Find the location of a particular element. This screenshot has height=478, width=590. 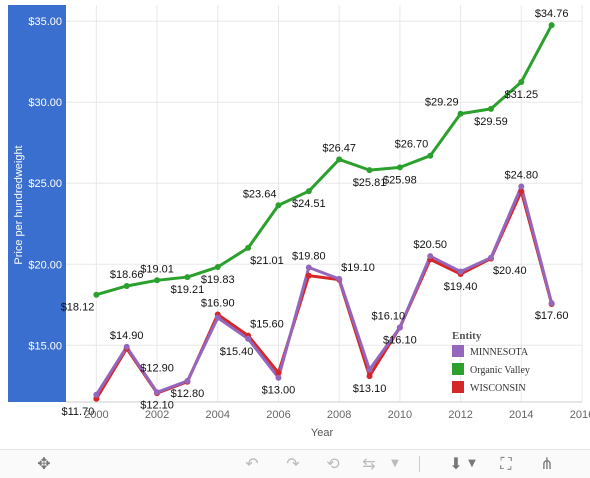

fullscreen-icon: ⛶ is located at coordinates (506, 463).